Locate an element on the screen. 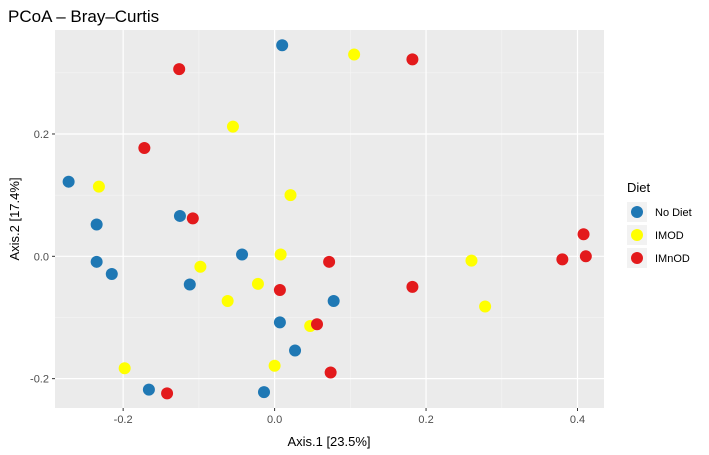 The width and height of the screenshot is (709, 455). y-axis-title: Axis.2 [17.4%] is located at coordinates (14, 218).